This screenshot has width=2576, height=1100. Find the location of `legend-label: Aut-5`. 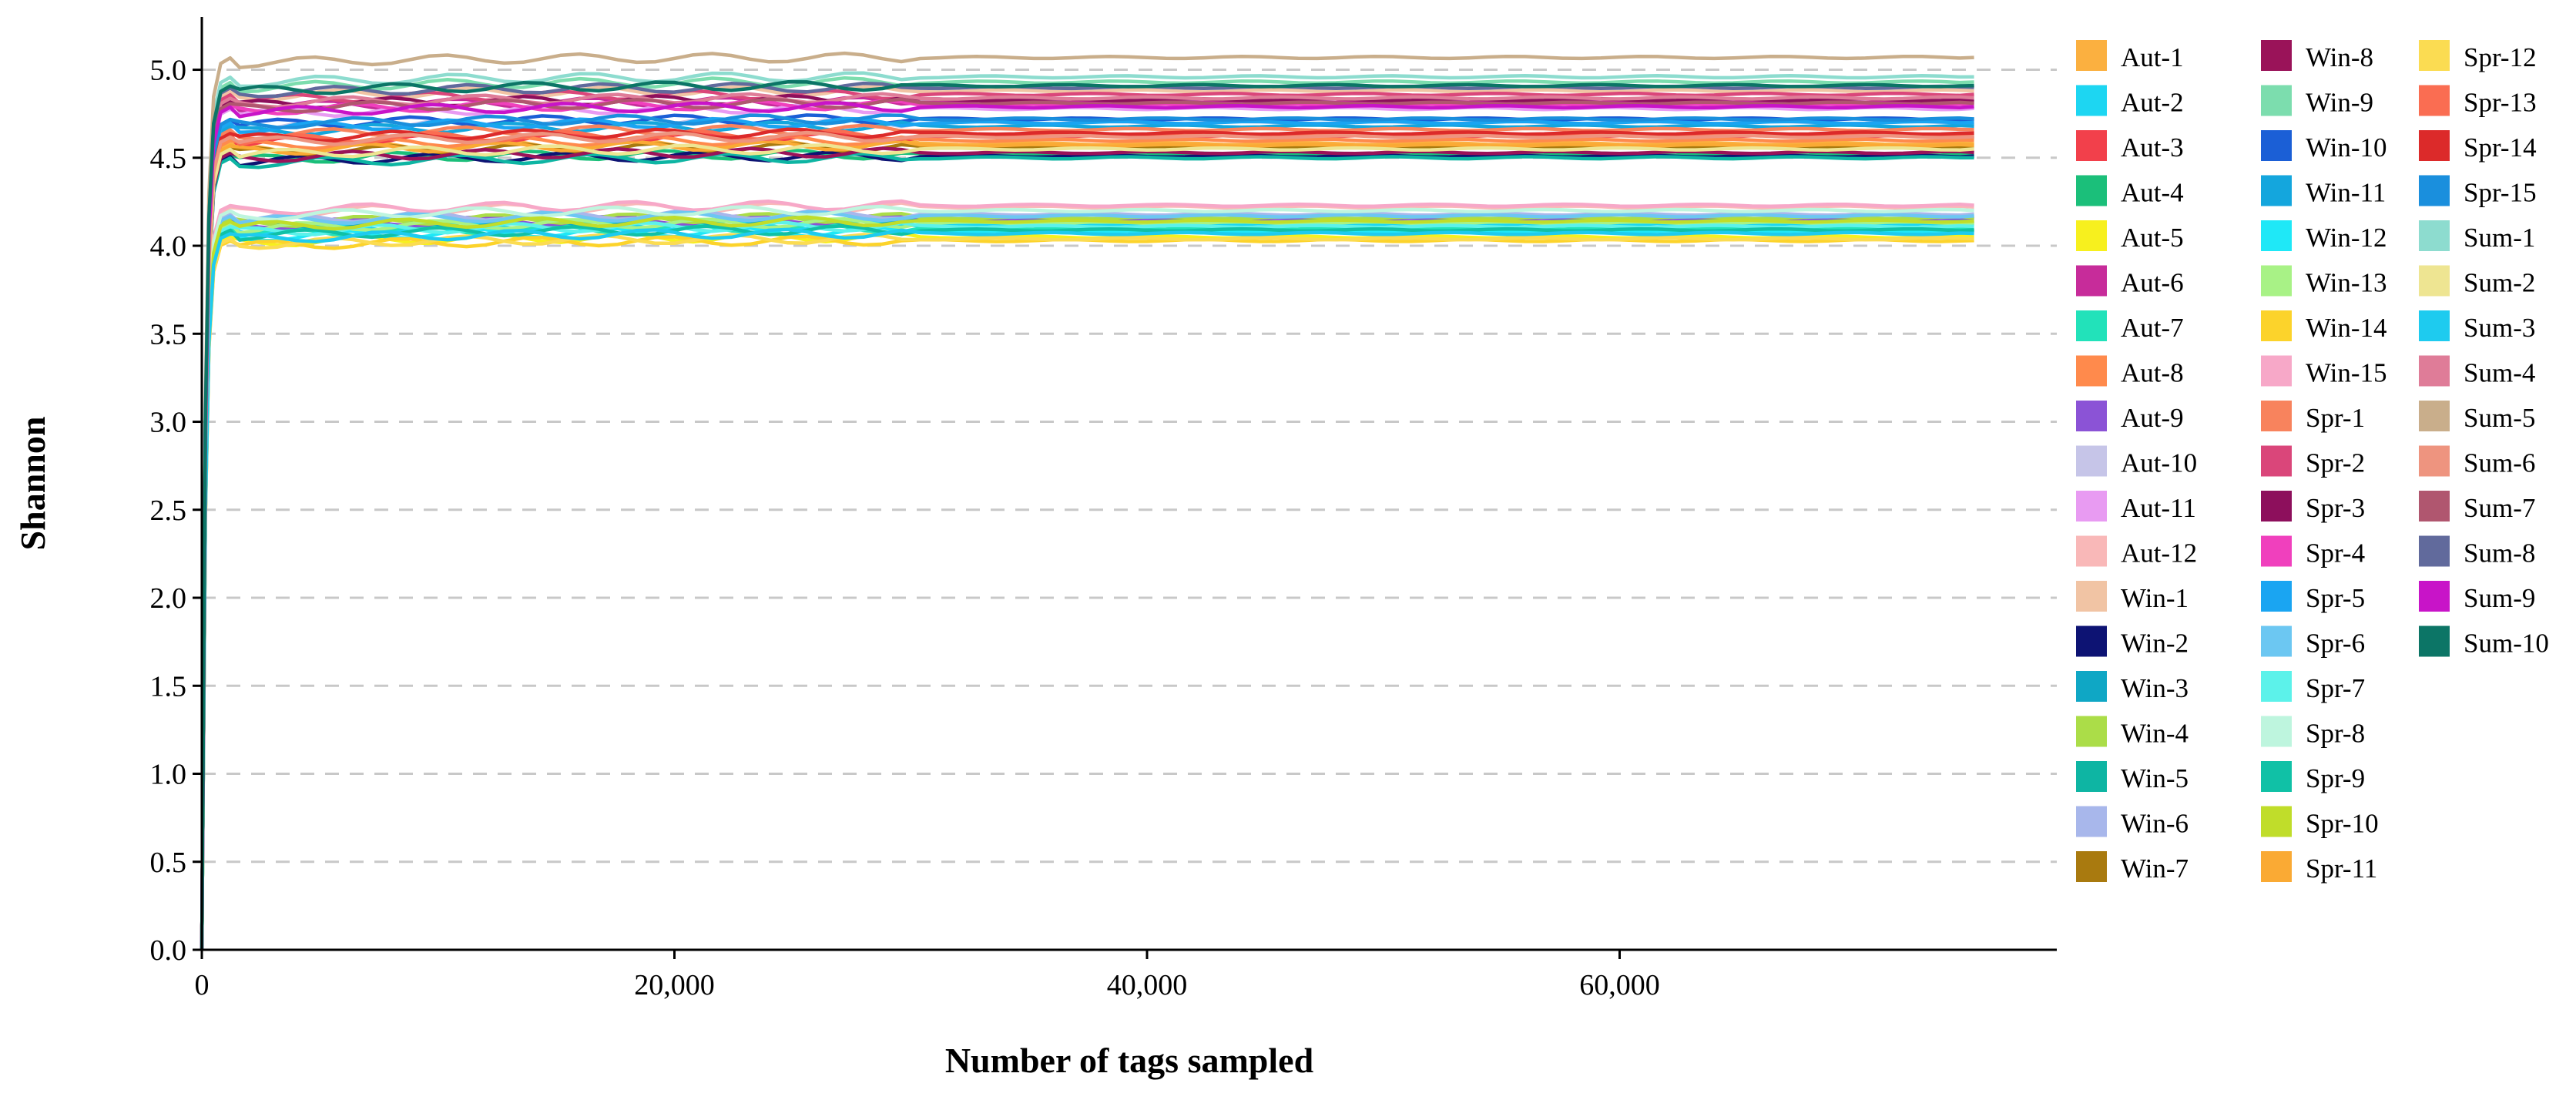

legend-label: Aut-5 is located at coordinates (2152, 238).